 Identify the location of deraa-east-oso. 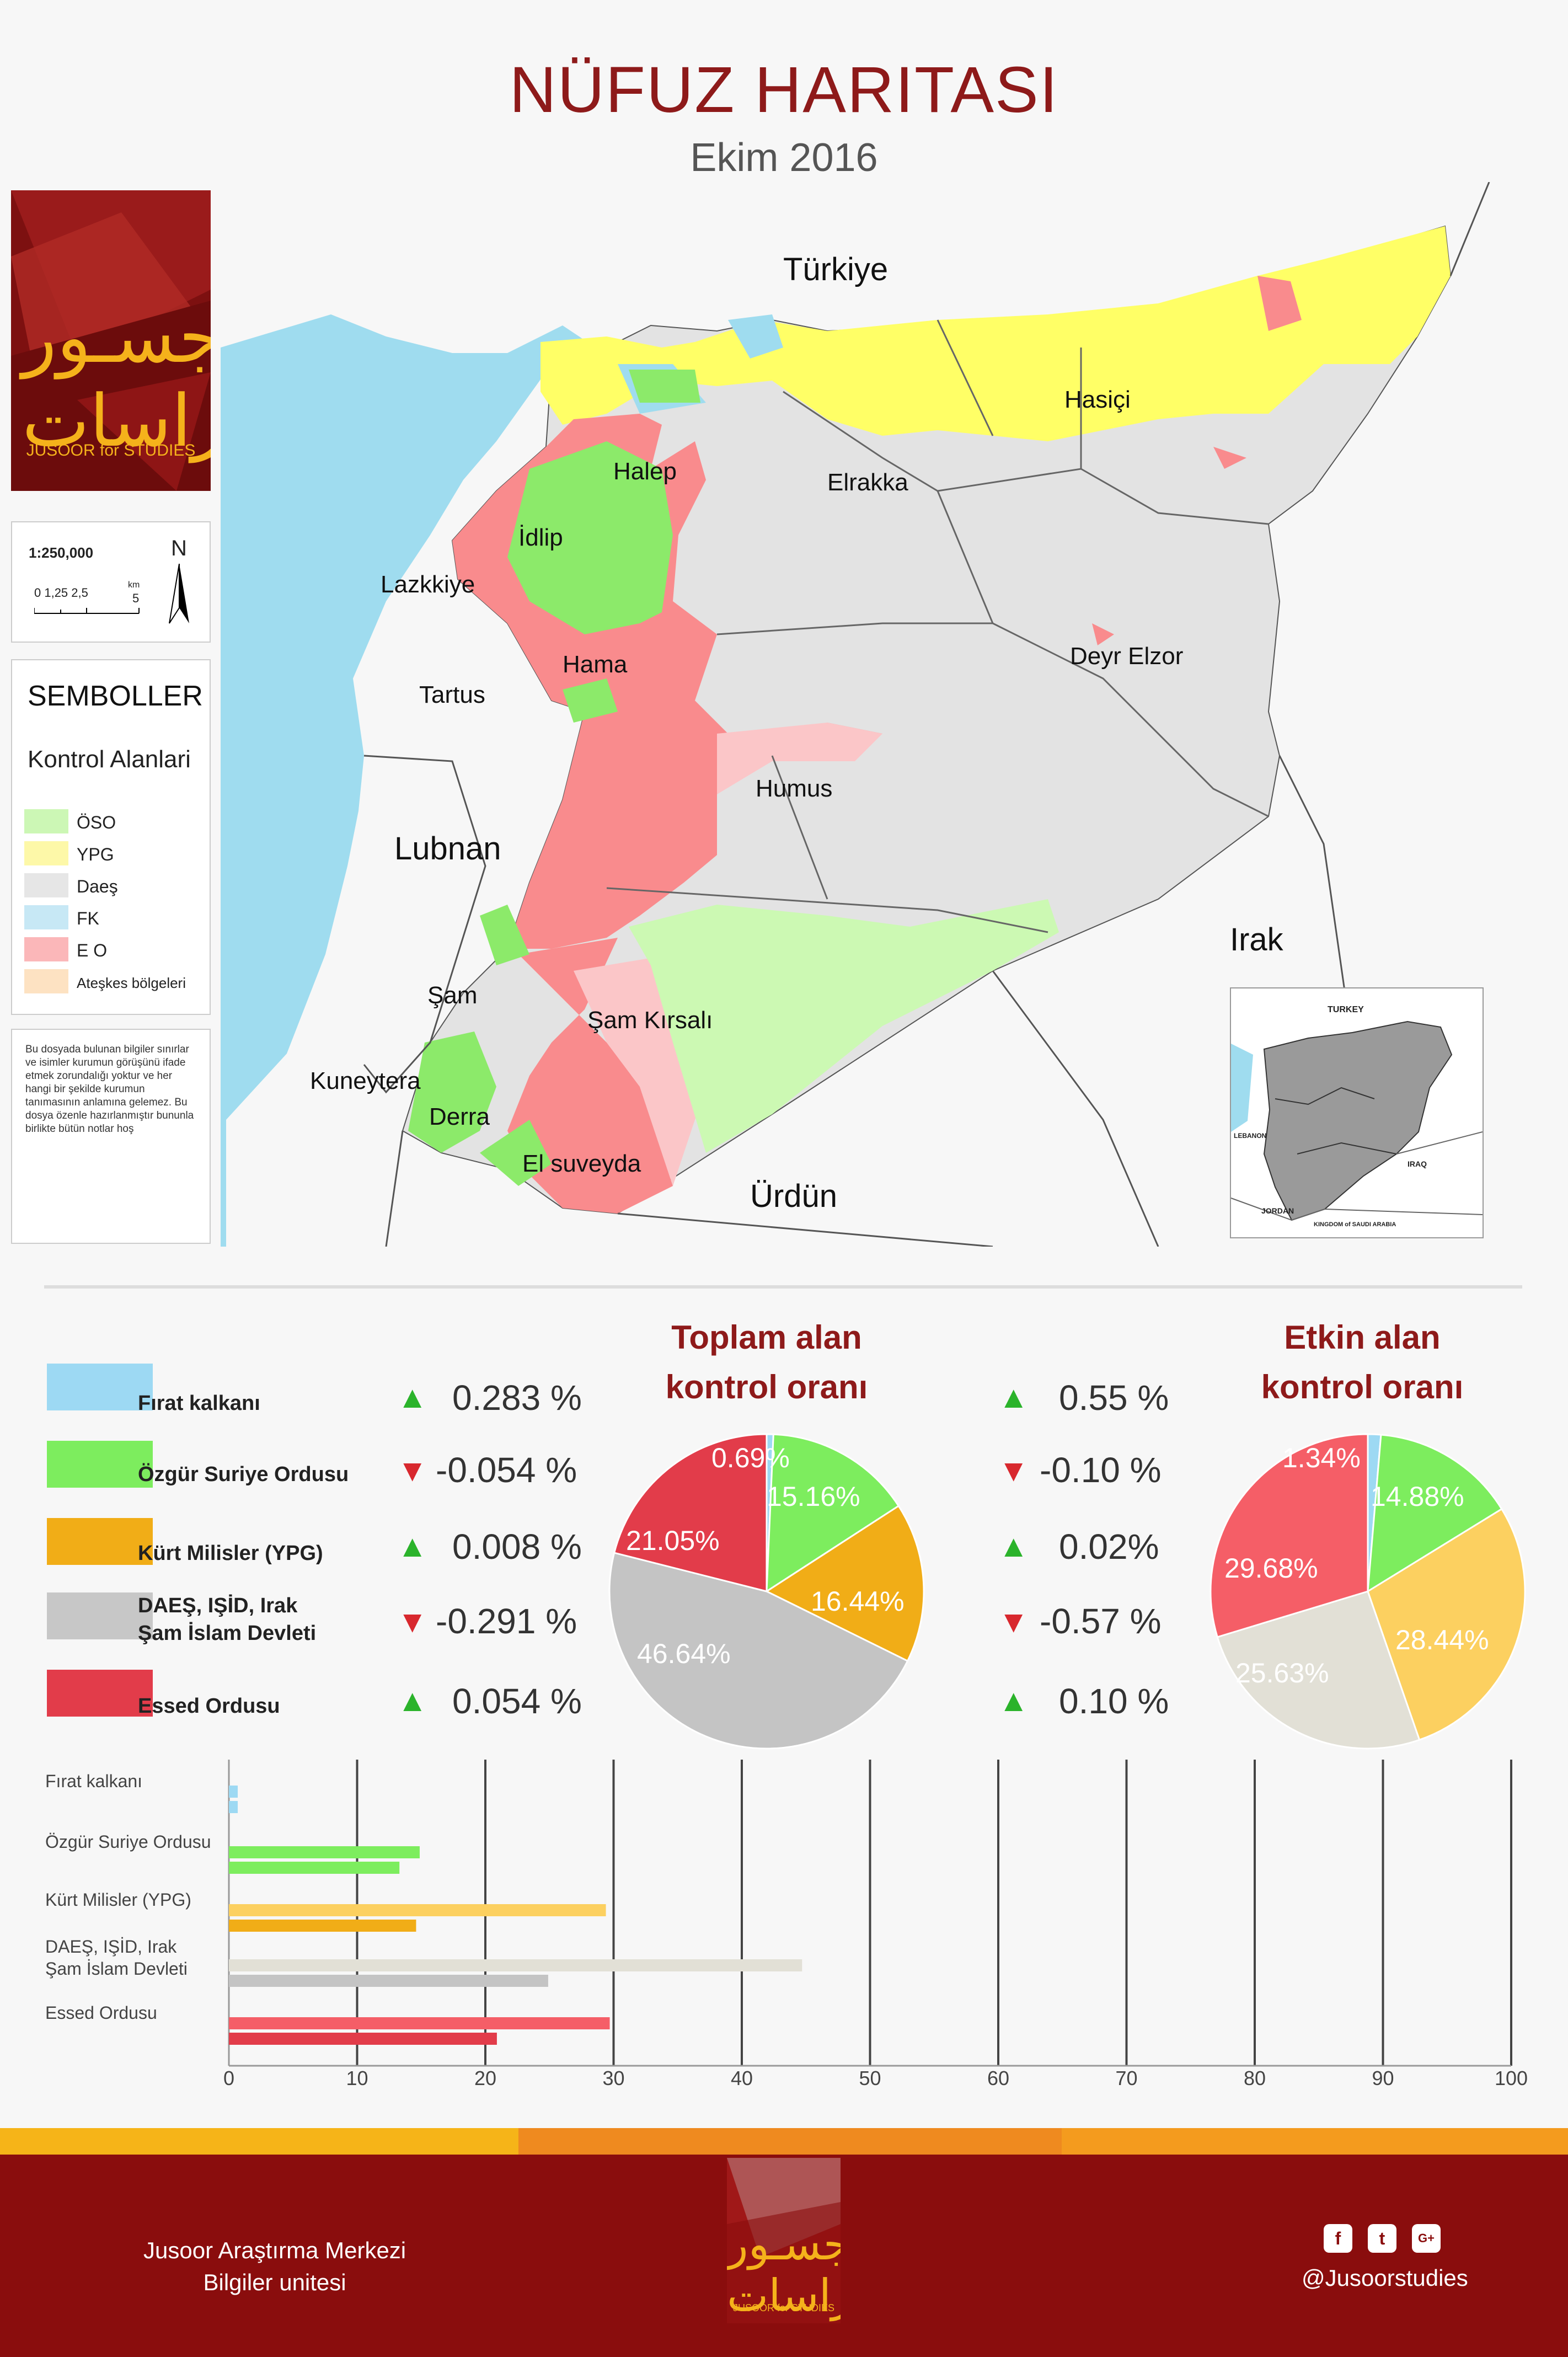
(516, 1153).